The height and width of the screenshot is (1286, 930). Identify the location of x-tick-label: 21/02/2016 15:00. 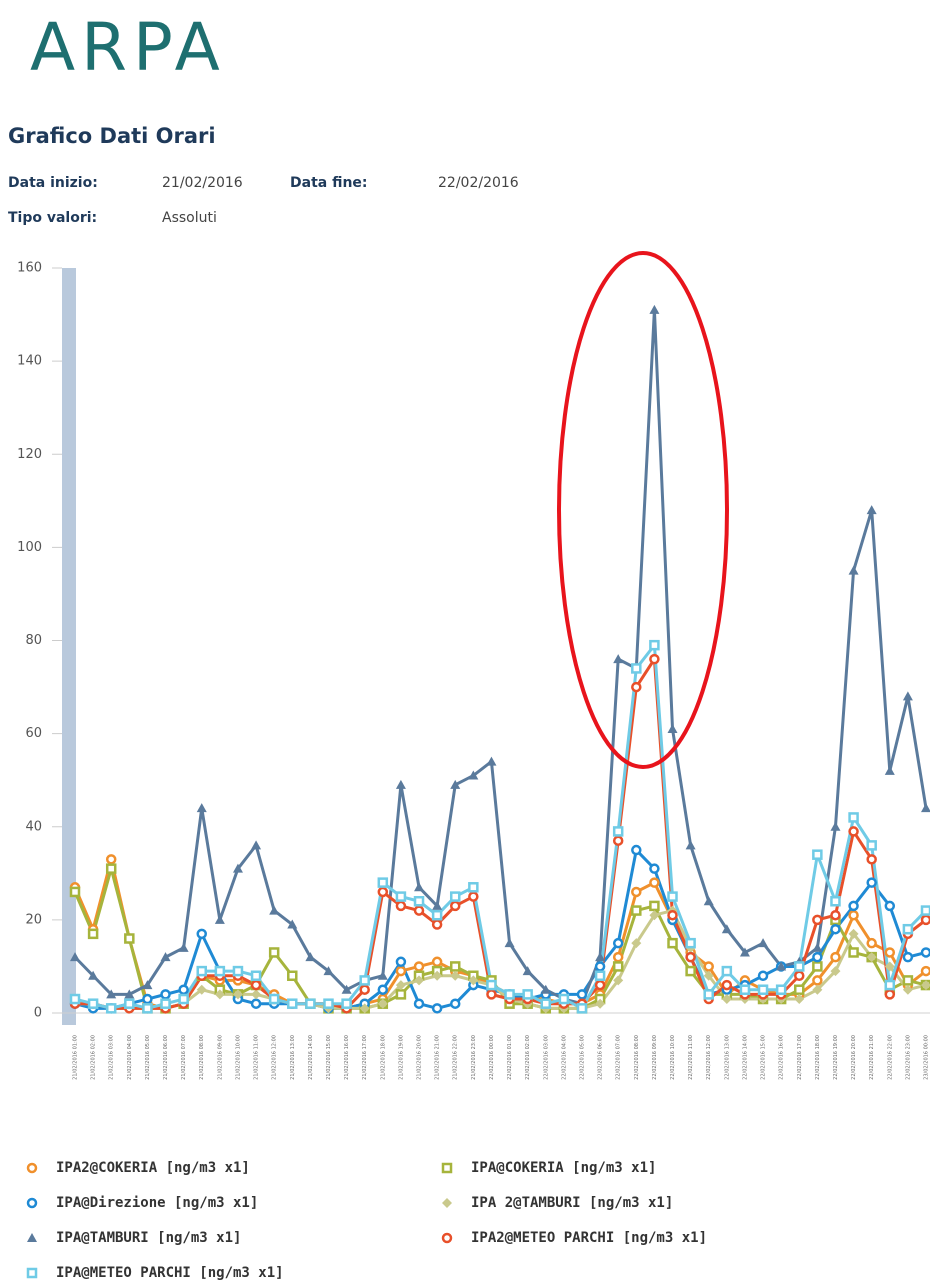
(329, 1057).